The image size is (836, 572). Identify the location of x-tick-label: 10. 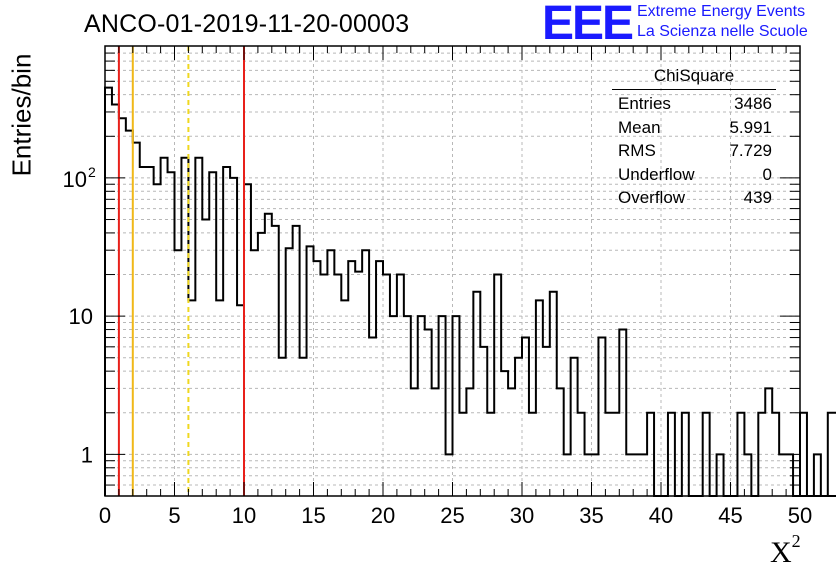
(244, 515).